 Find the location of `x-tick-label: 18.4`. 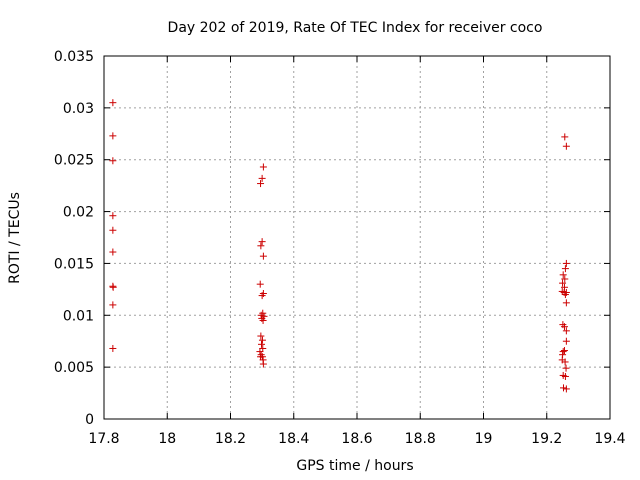

x-tick-label: 18.4 is located at coordinates (293, 439).